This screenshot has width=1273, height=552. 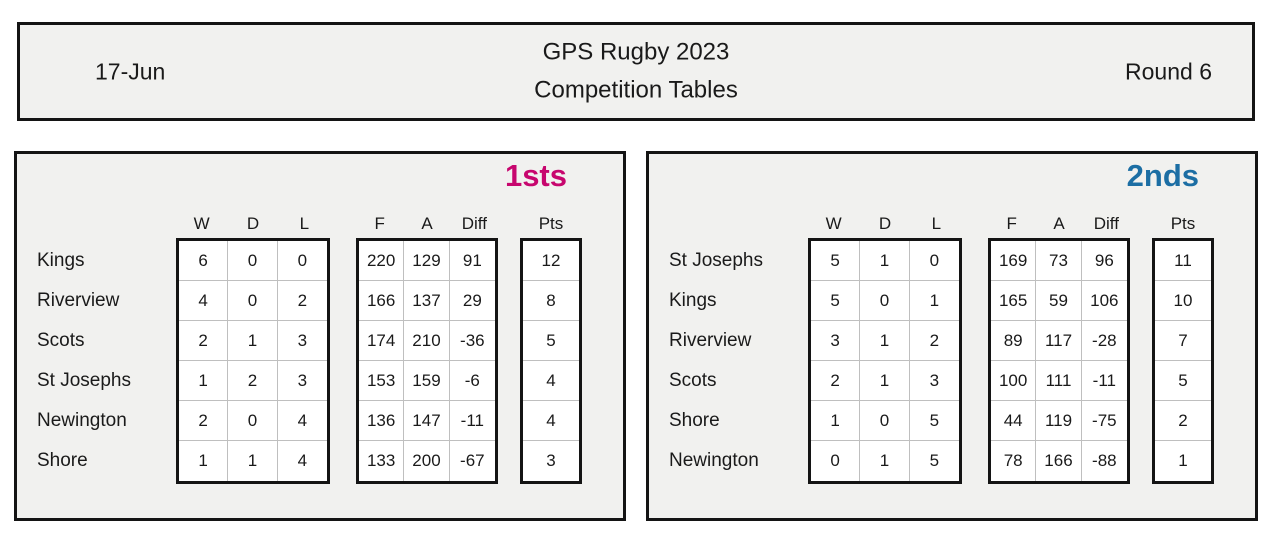 What do you see at coordinates (1104, 461) in the screenshot?
I see `stat-cell-diff: -88` at bounding box center [1104, 461].